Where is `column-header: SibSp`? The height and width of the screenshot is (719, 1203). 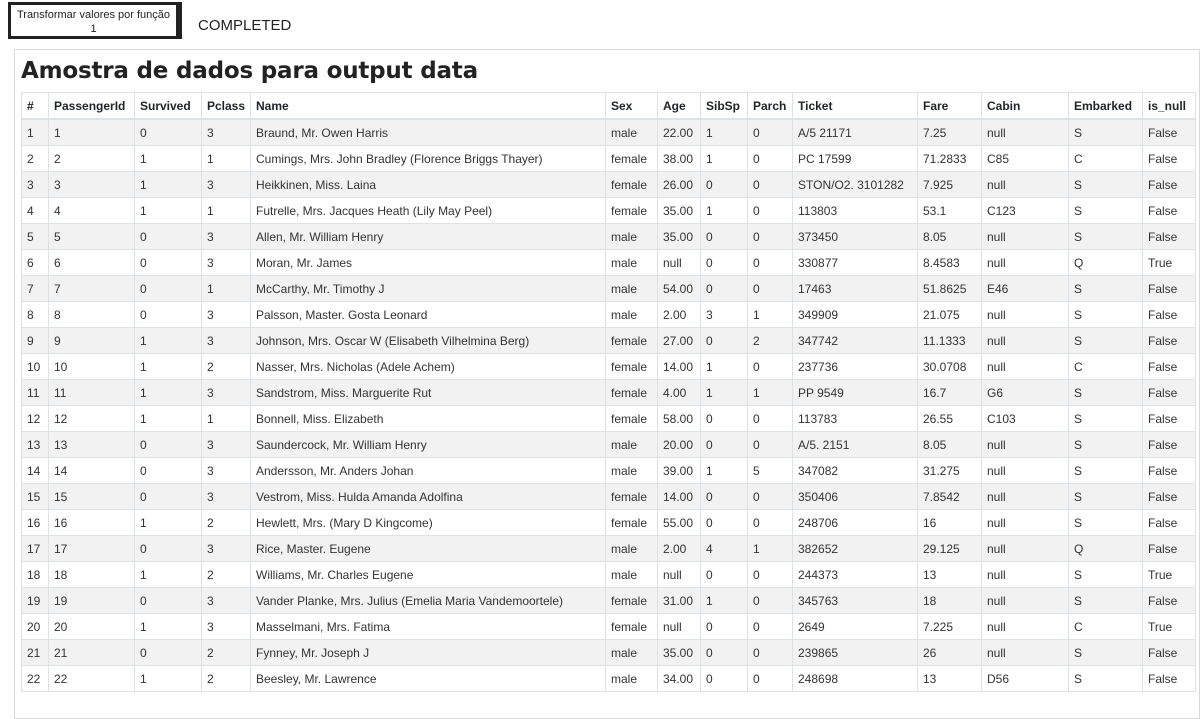 column-header: SibSp is located at coordinates (724, 106).